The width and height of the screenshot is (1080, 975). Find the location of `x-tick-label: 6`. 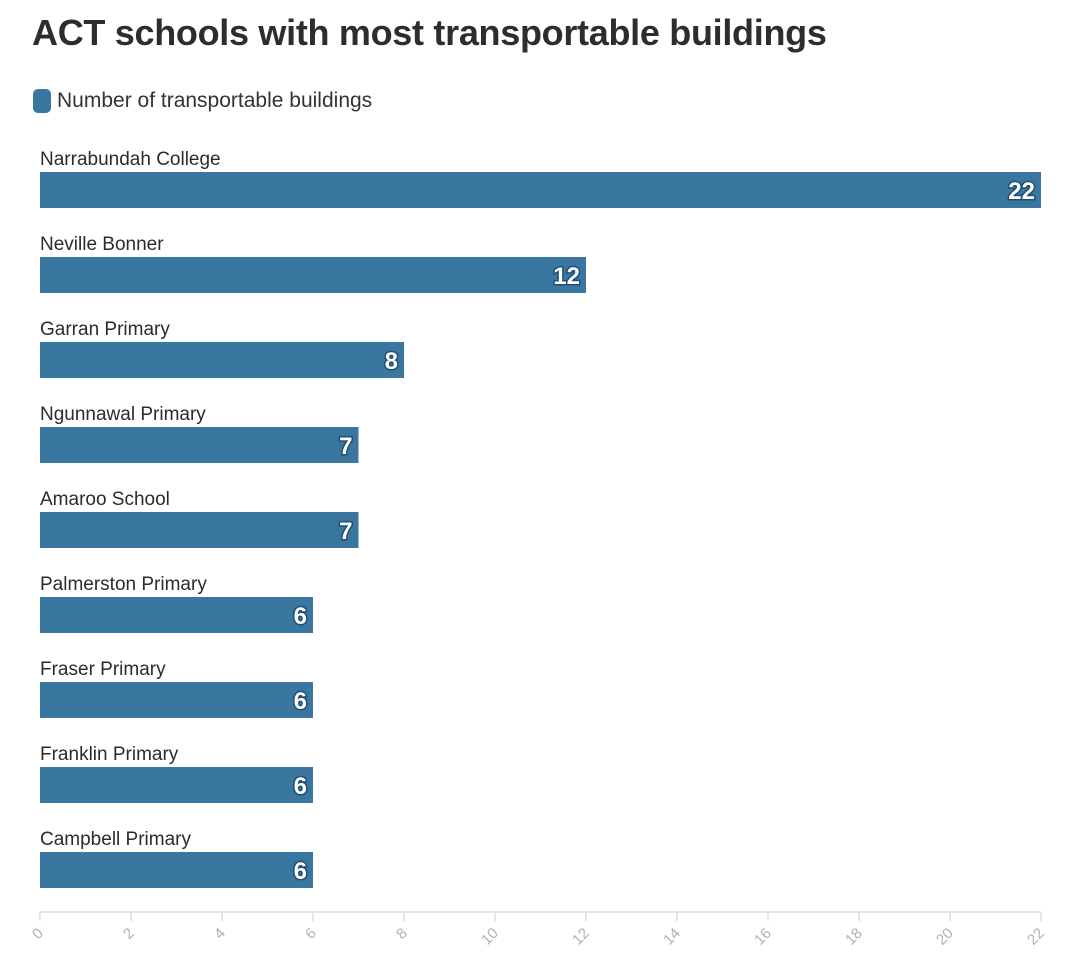

x-tick-label: 6 is located at coordinates (311, 934).